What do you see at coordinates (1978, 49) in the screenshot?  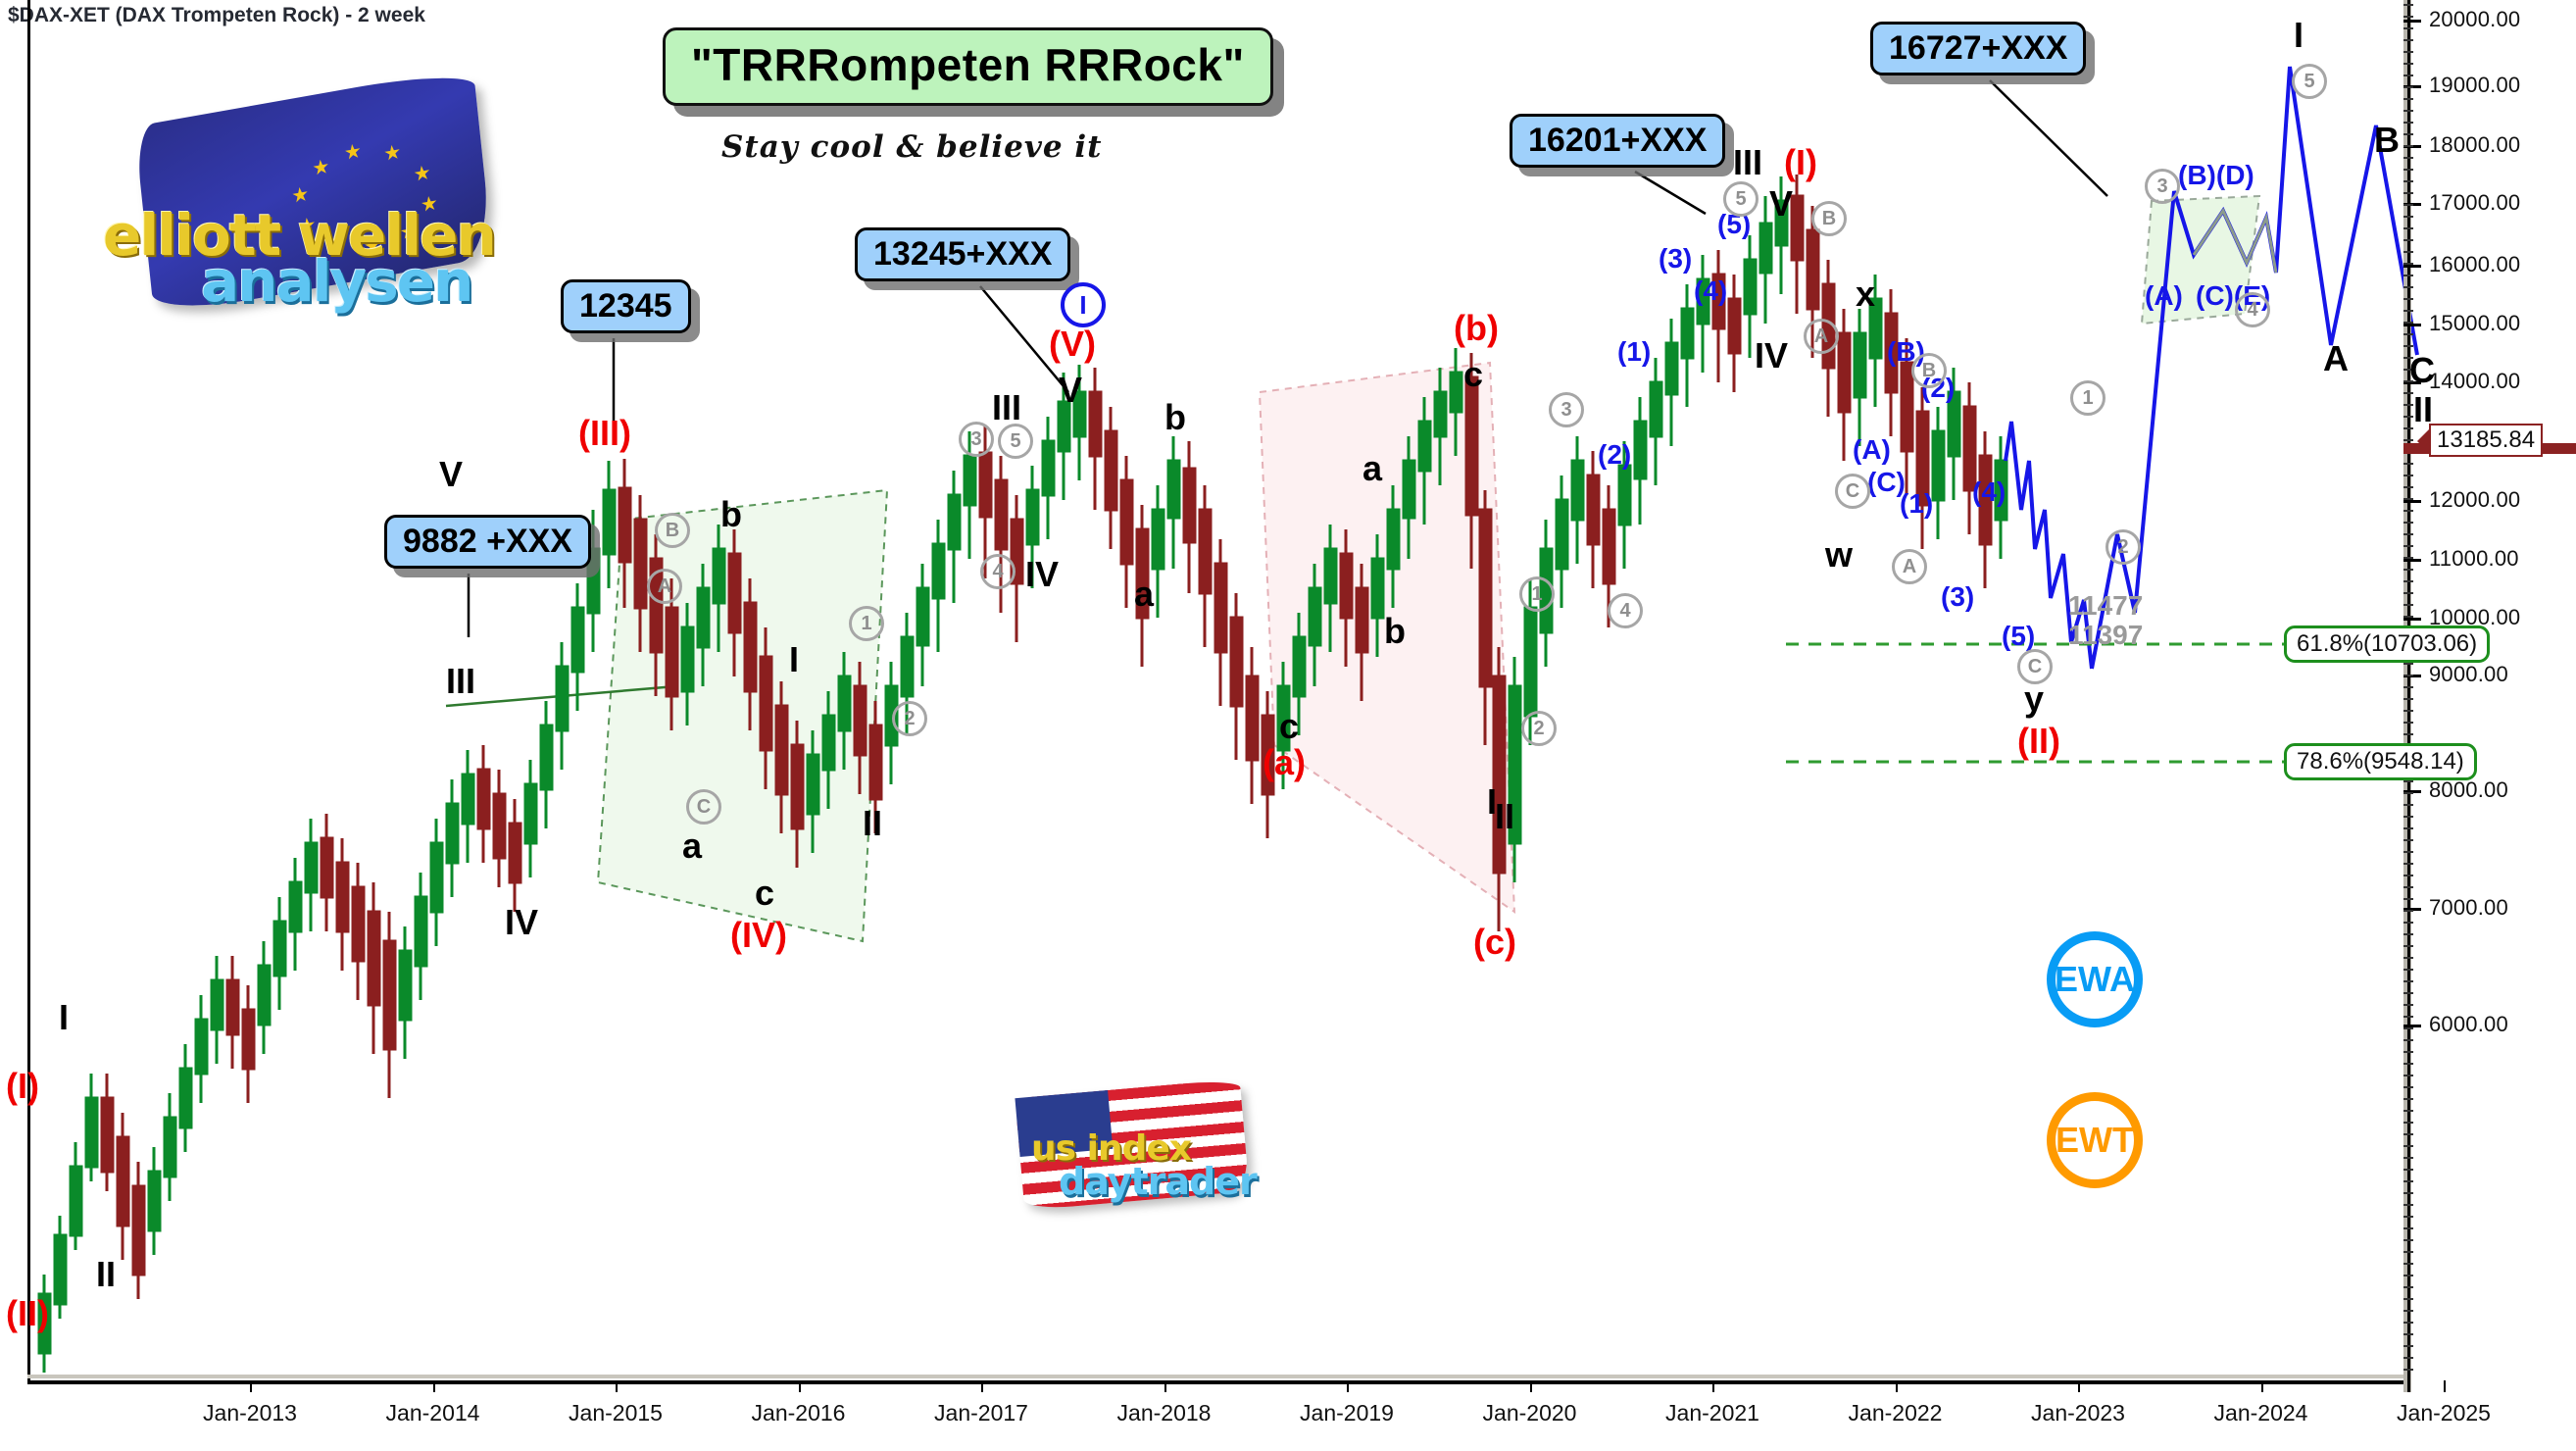 I see `price-target-callout: 16727+XXX` at bounding box center [1978, 49].